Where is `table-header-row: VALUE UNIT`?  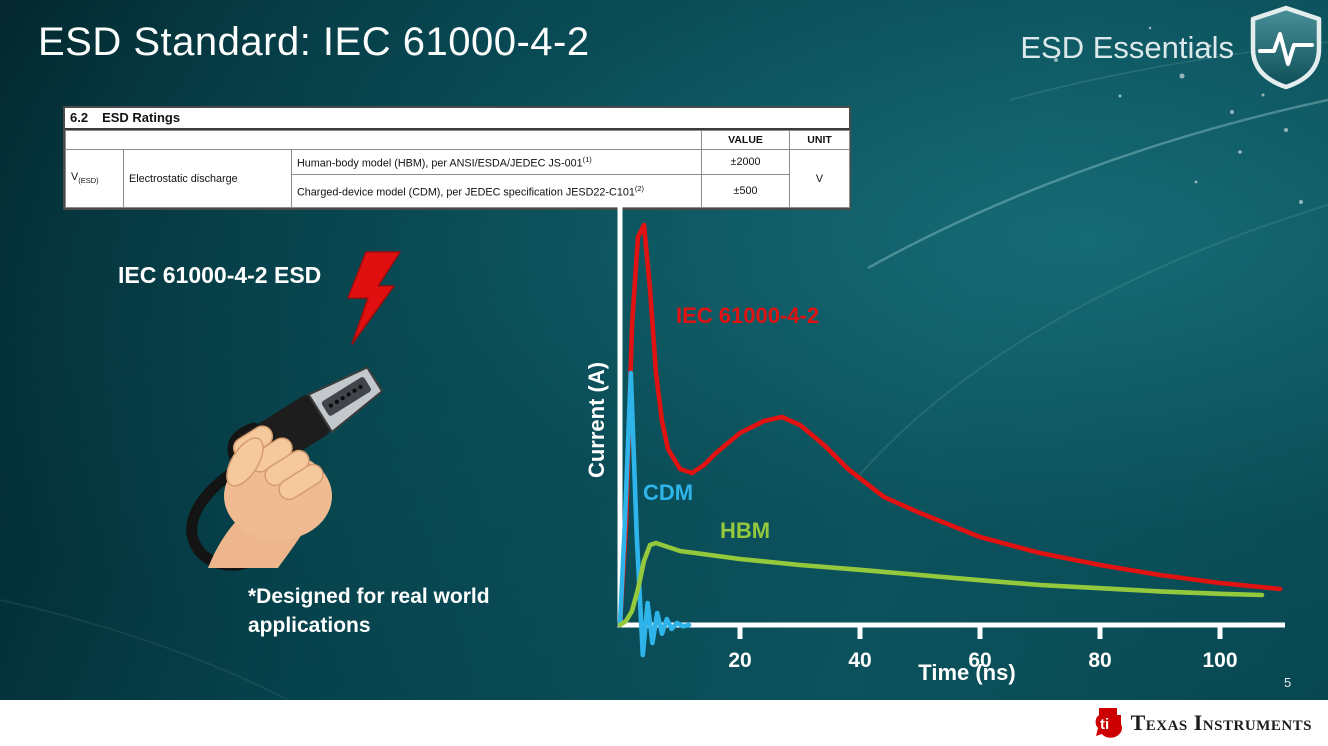
table-header-row: VALUE UNIT is located at coordinates (457, 140).